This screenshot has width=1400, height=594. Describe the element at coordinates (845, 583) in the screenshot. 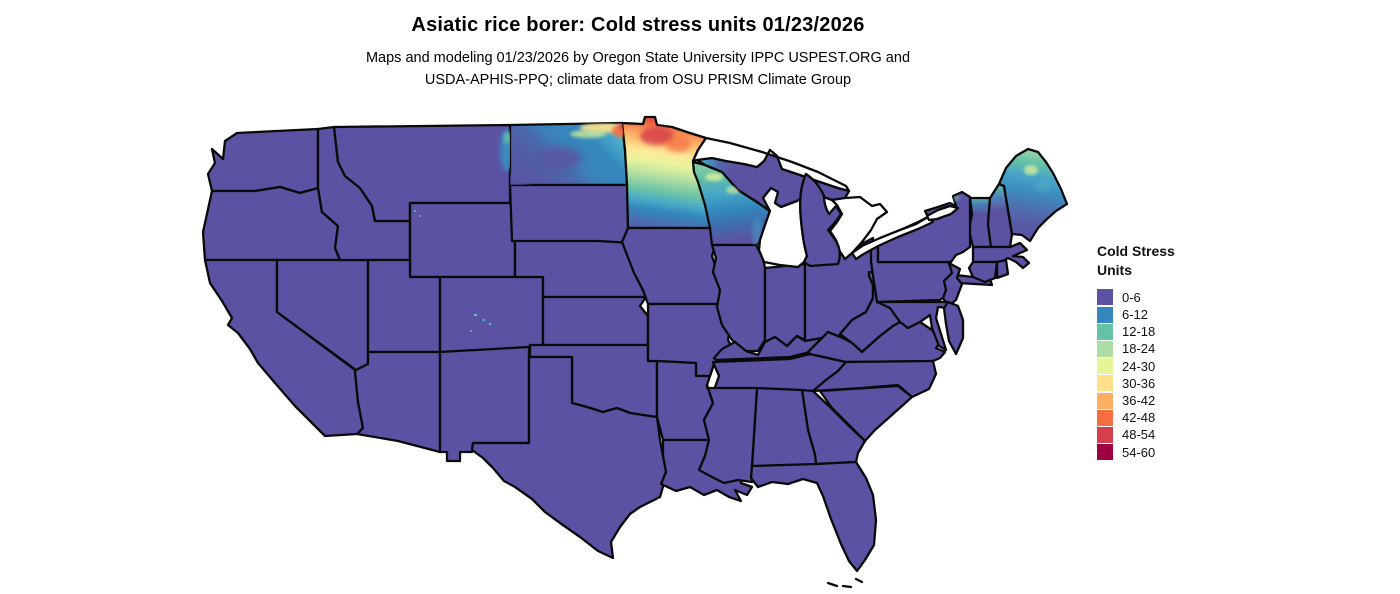

I see `florida-keys` at that location.